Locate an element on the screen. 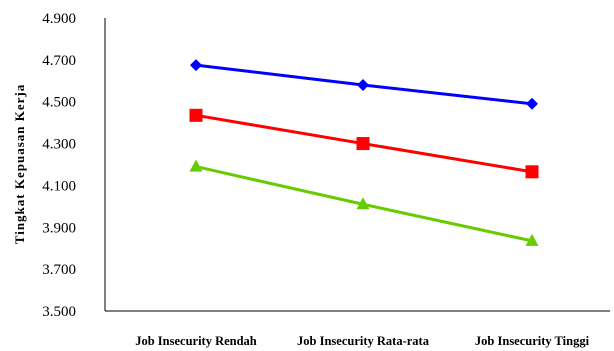 This screenshot has width=614, height=351. y-tick-label: 4.100 is located at coordinates (59, 186).